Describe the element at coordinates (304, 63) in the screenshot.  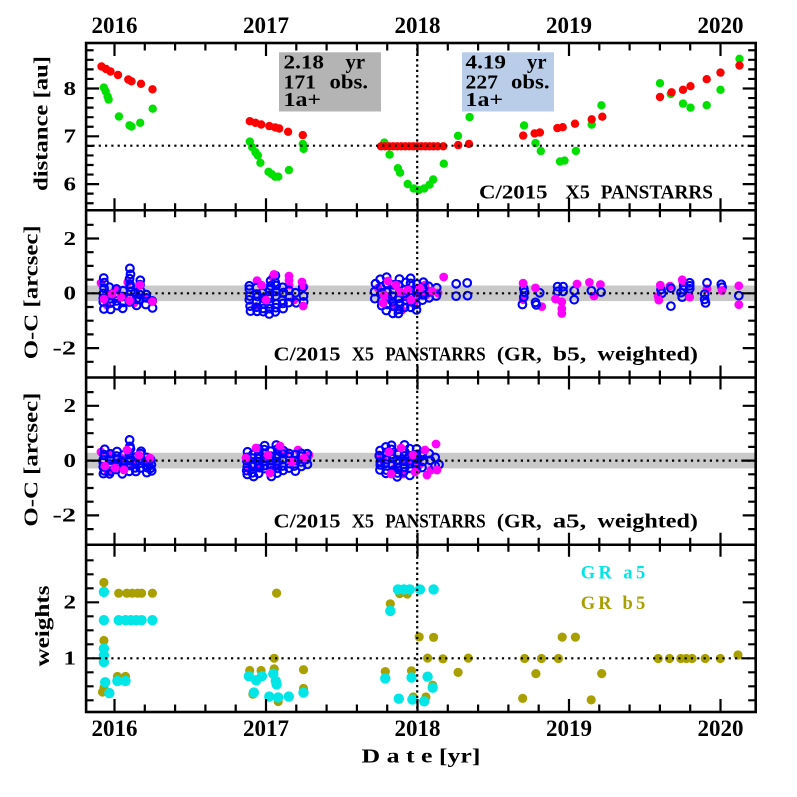
I see `svg-text: 2.18` at that location.